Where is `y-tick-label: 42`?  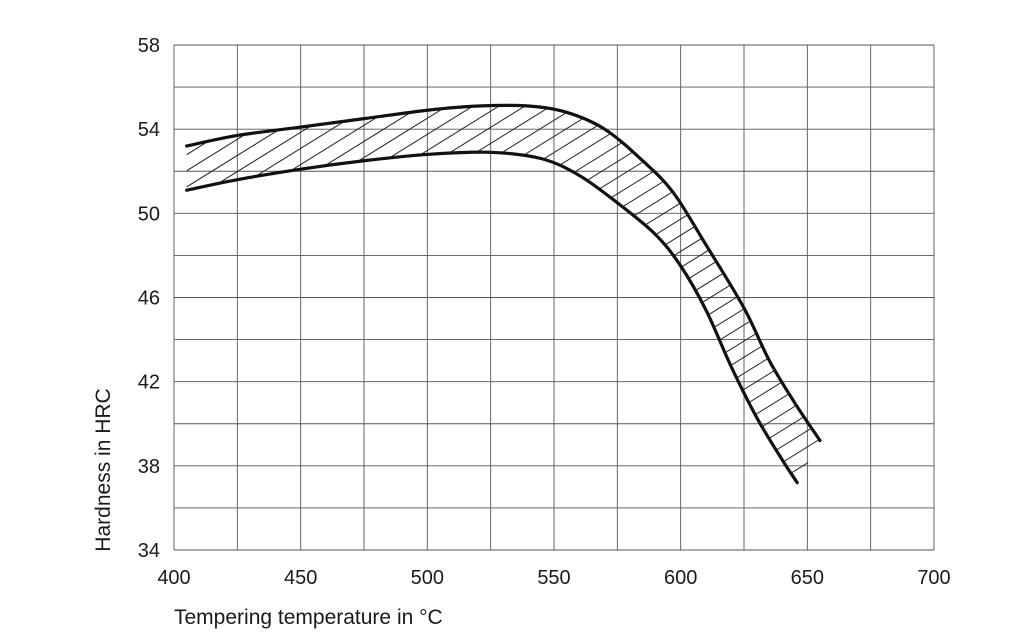 y-tick-label: 42 is located at coordinates (149, 383).